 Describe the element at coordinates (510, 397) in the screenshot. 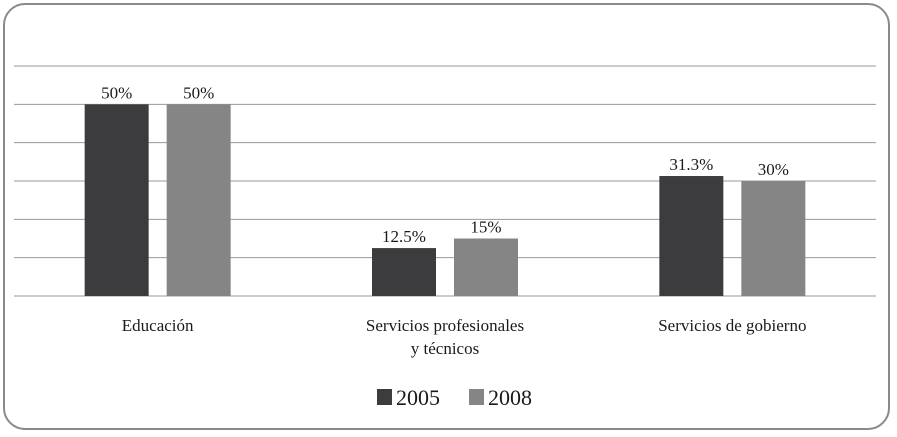

I see `legend-label: 2008` at that location.